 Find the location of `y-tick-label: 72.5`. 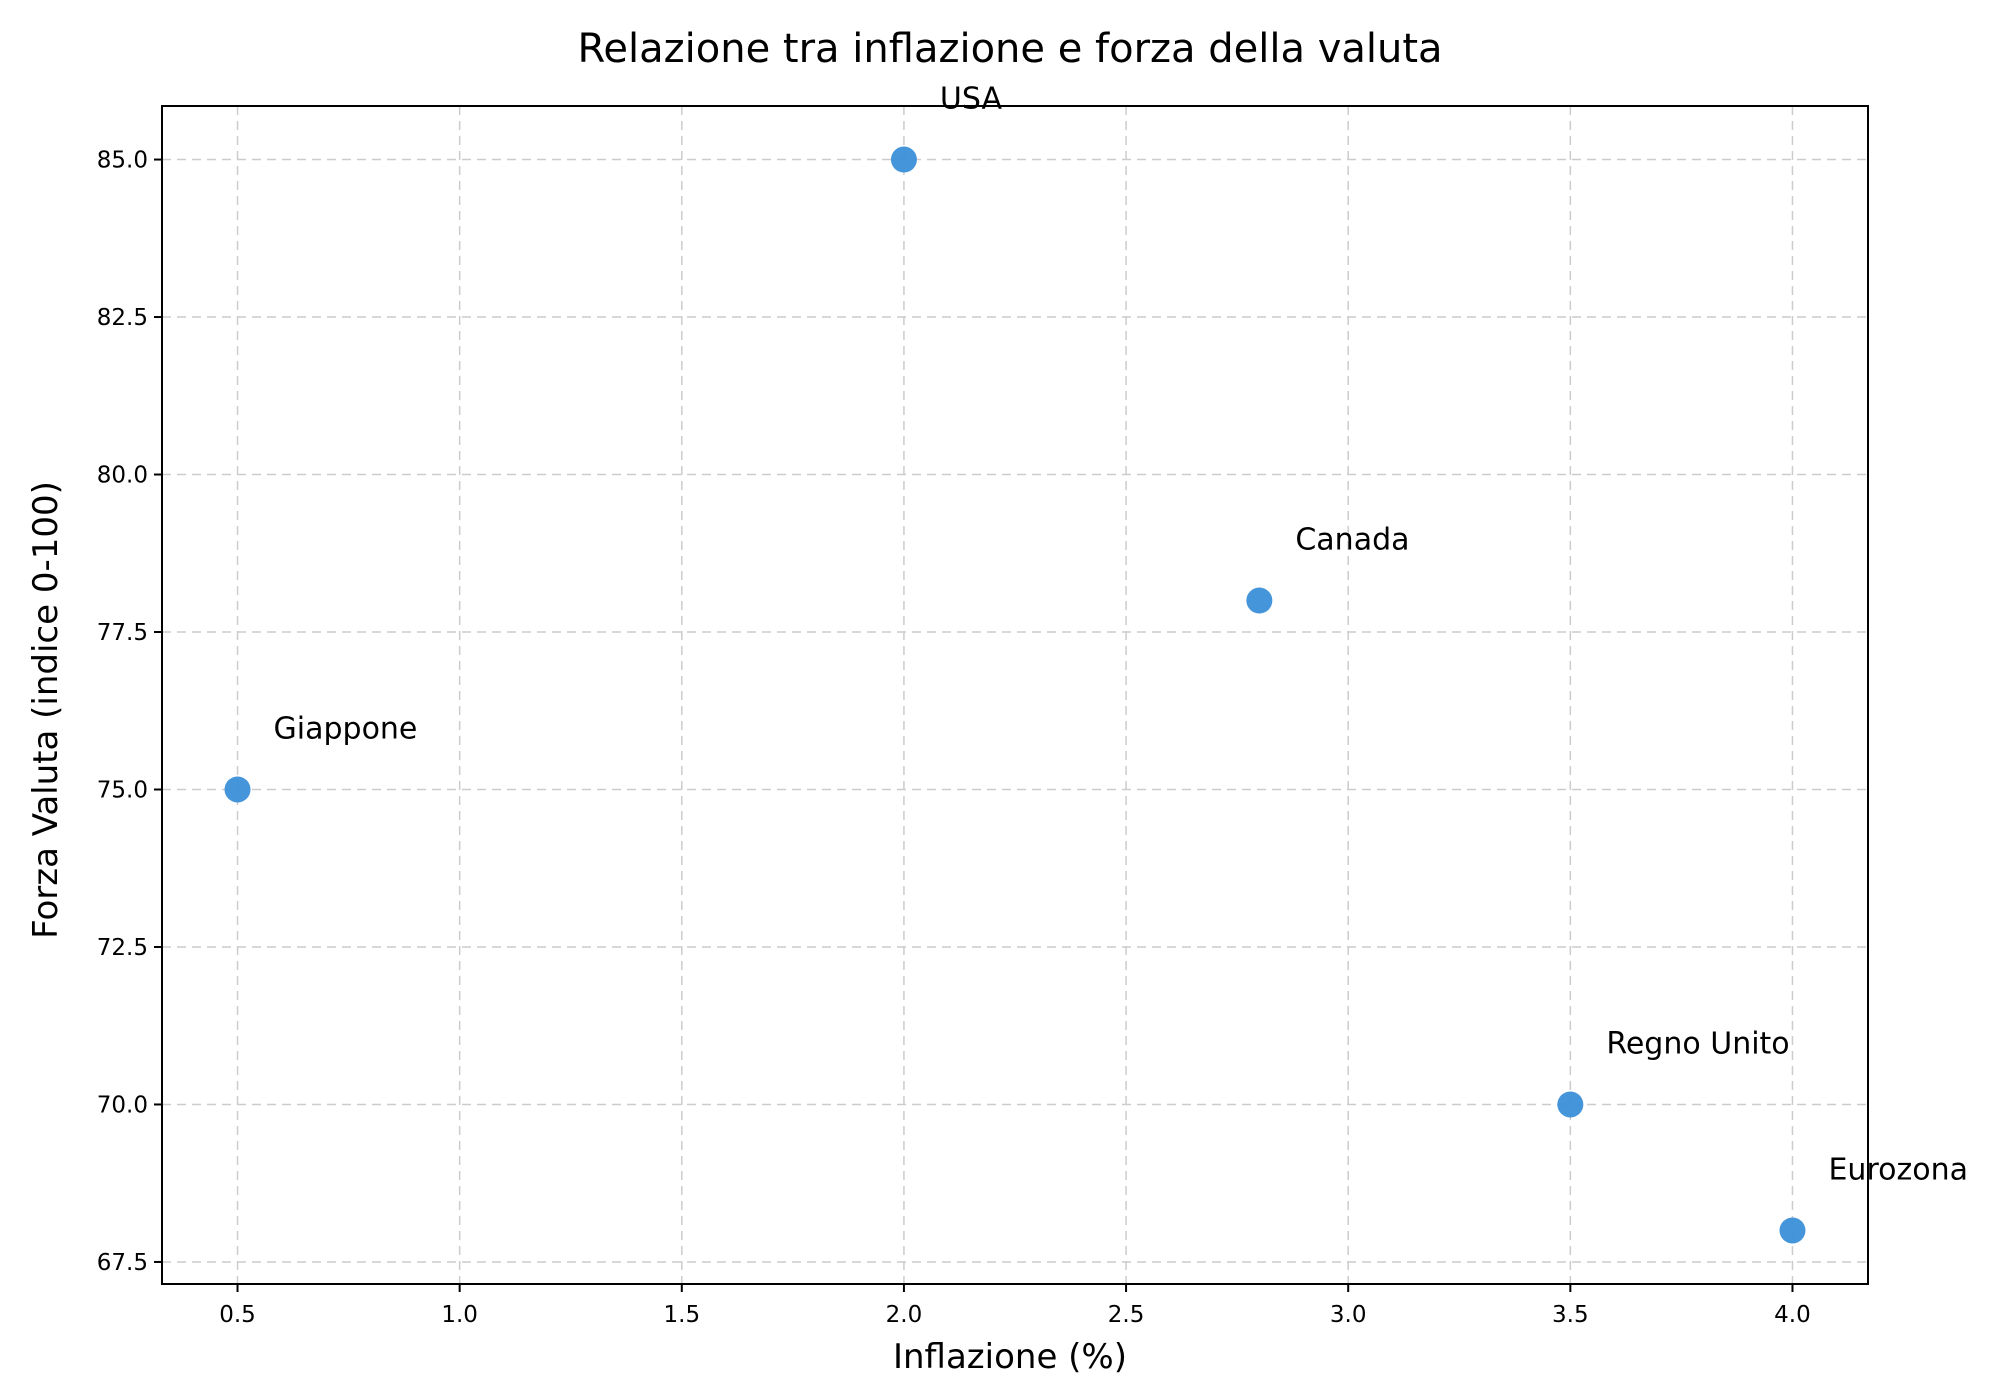

y-tick-label: 72.5 is located at coordinates (122, 948).